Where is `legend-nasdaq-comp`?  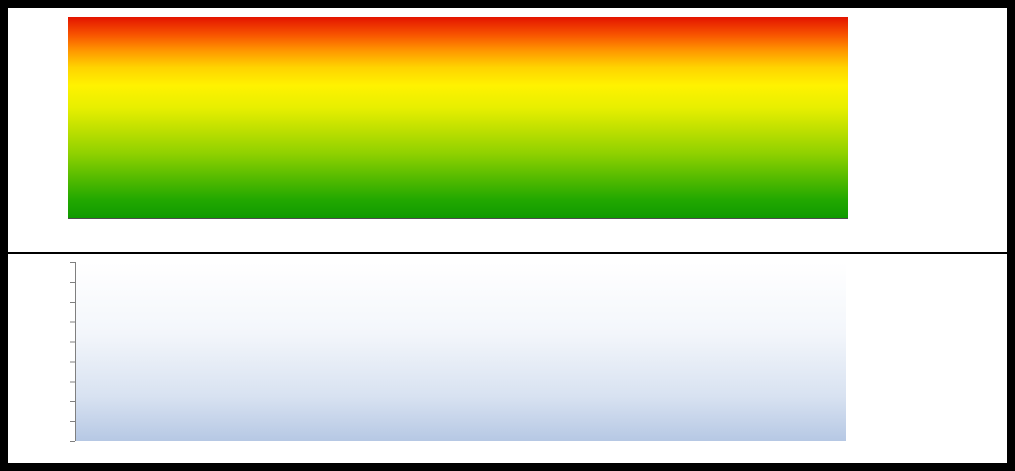 legend-nasdaq-comp is located at coordinates (873, 324).